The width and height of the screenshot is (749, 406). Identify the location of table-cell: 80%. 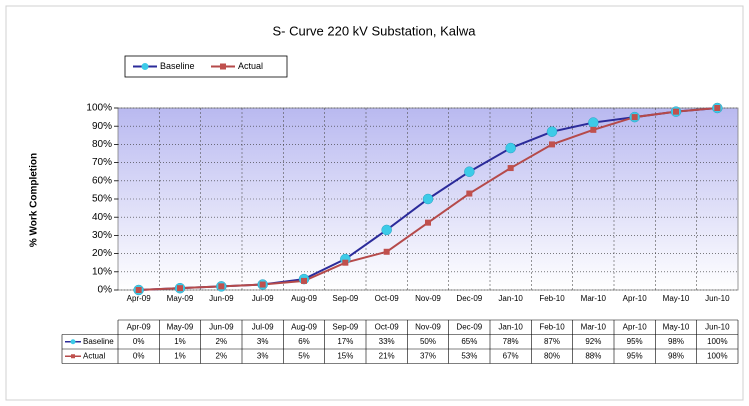
(552, 355).